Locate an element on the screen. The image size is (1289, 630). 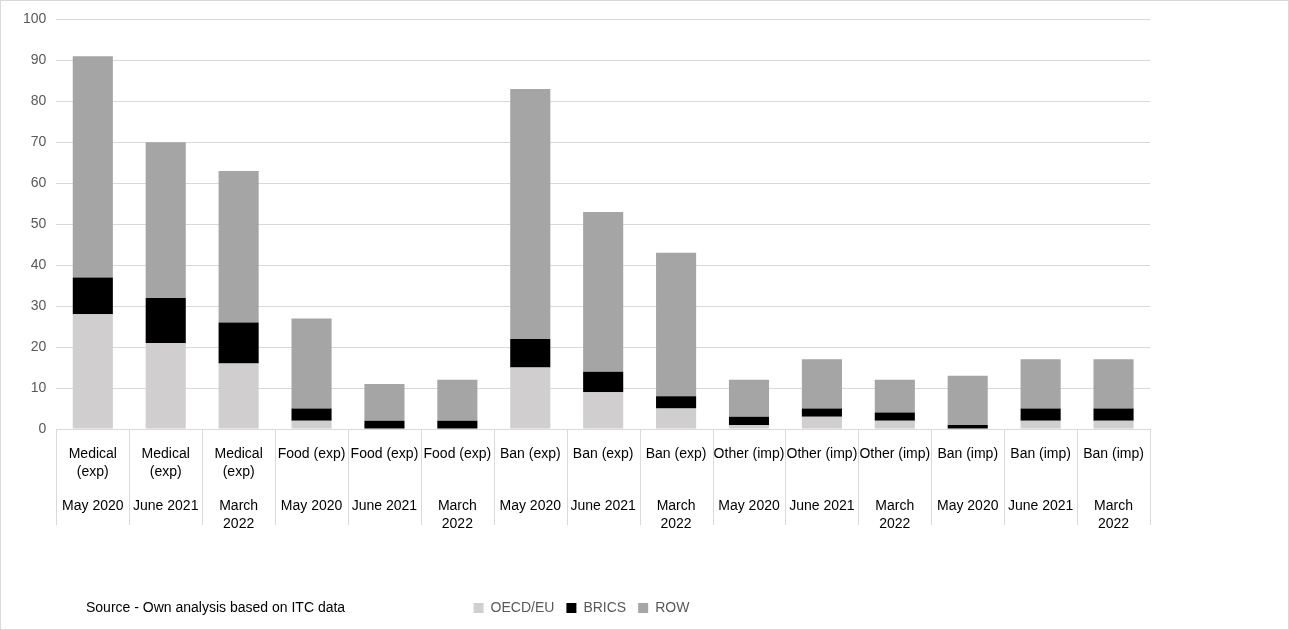
y-tick-label: 40 is located at coordinates (38, 264).